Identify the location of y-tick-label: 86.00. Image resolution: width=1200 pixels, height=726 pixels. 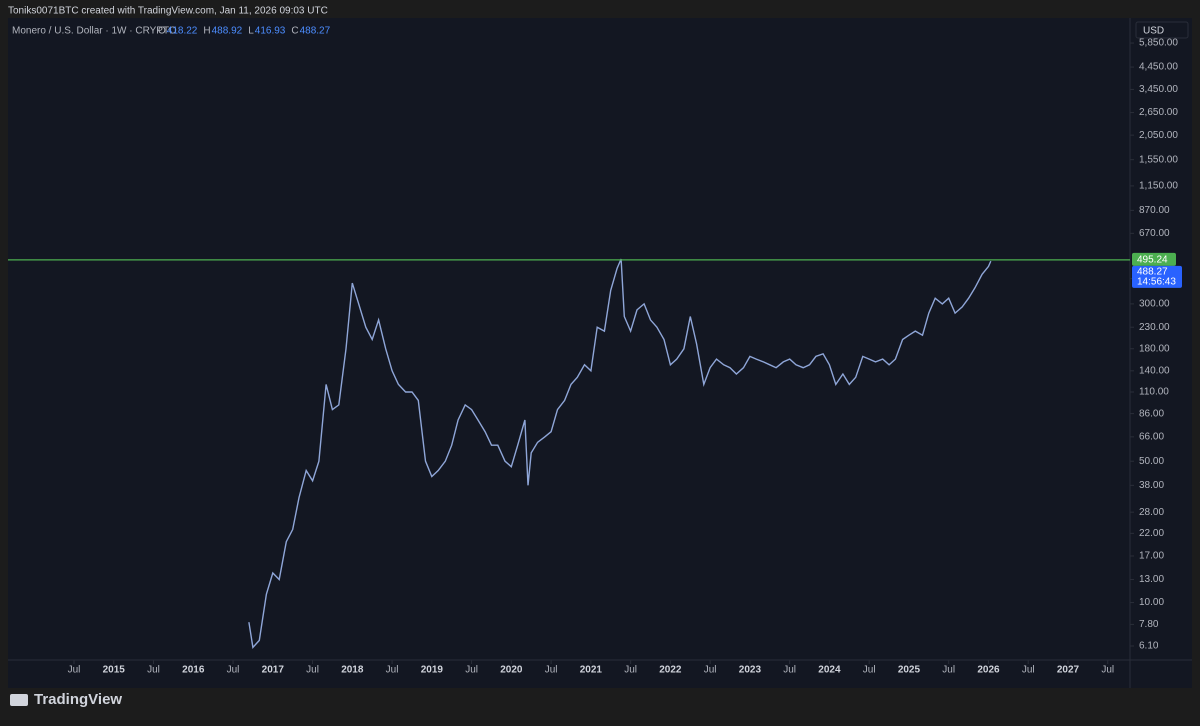
(1151, 413).